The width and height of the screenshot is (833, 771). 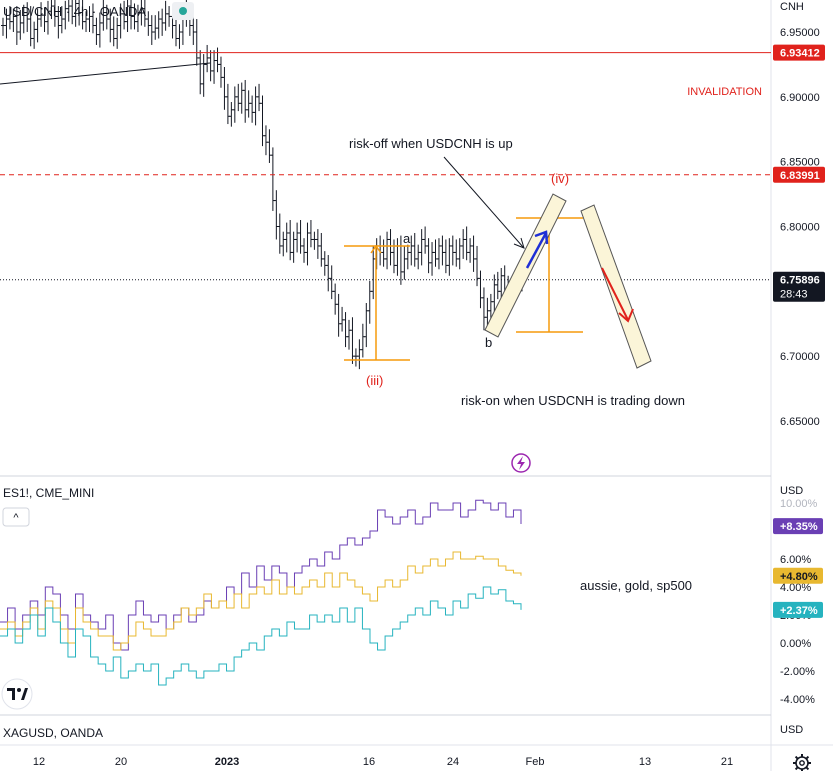 I want to click on price-badges: 6.93412 6.83991 6.75896 28:43, so click(x=799, y=173).